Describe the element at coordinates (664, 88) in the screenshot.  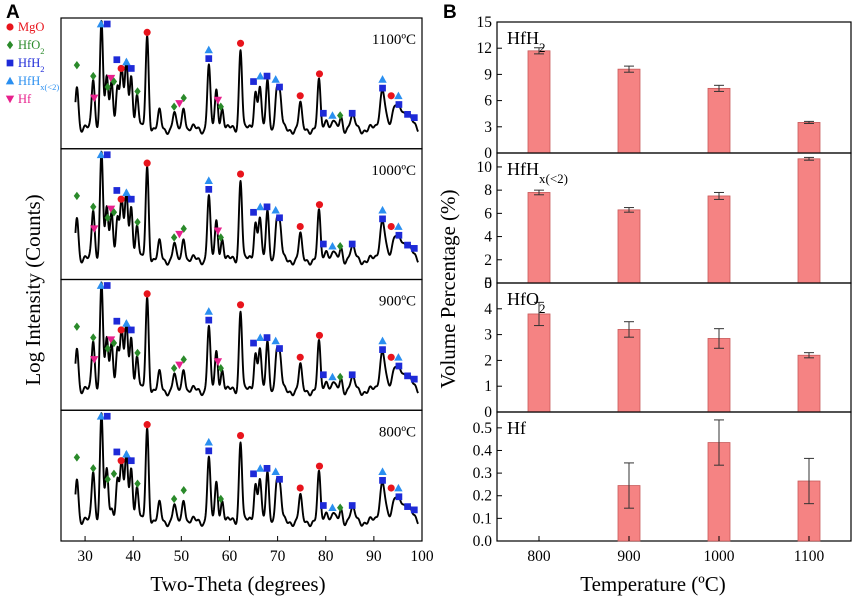
I see `bar-panel: 0 3 6 9 12 15 HfH2` at that location.